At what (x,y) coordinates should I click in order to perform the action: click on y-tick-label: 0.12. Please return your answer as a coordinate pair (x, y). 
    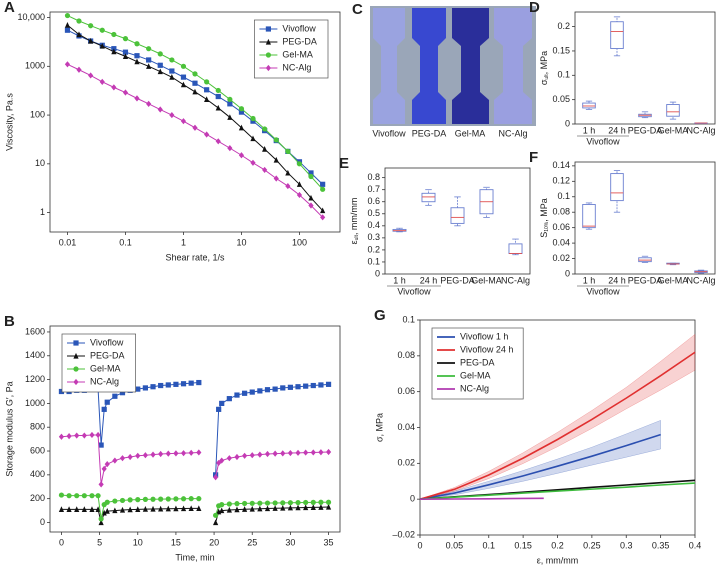
    Looking at the image, I should click on (561, 181).